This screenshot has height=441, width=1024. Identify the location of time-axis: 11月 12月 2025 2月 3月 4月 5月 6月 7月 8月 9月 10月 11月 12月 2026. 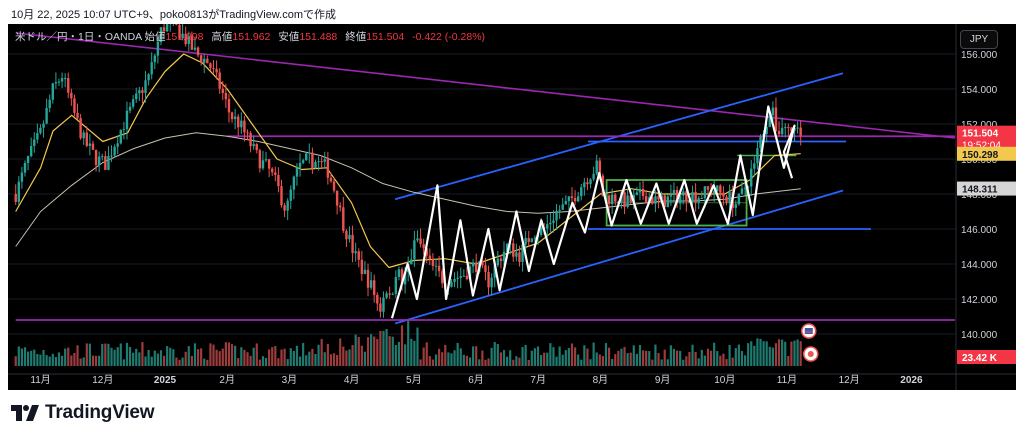
(476, 380).